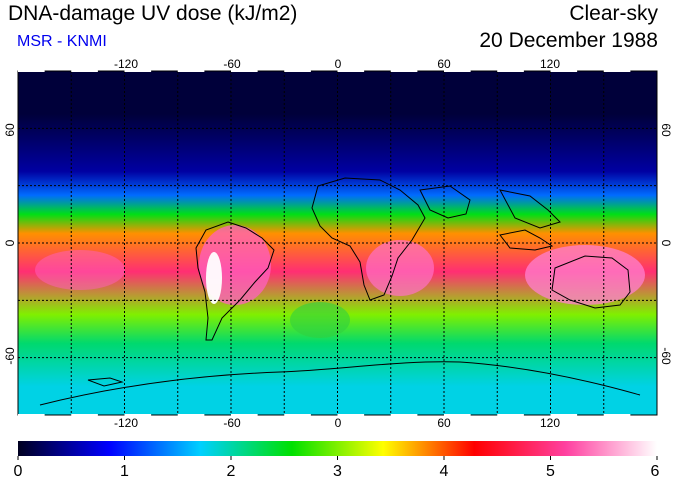  What do you see at coordinates (18, 471) in the screenshot?
I see `colorbar-label: 0` at bounding box center [18, 471].